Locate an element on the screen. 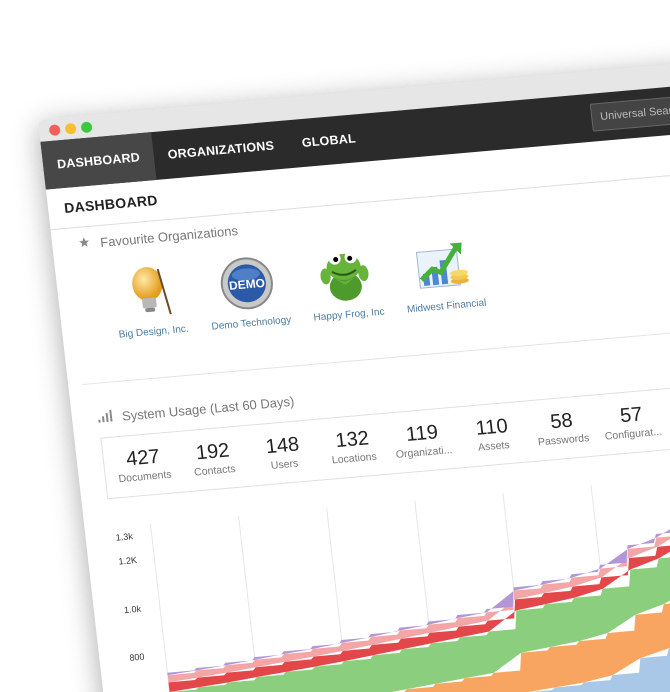 This screenshot has height=692, width=670. stat-passwords: 58 Passwords is located at coordinates (562, 429).